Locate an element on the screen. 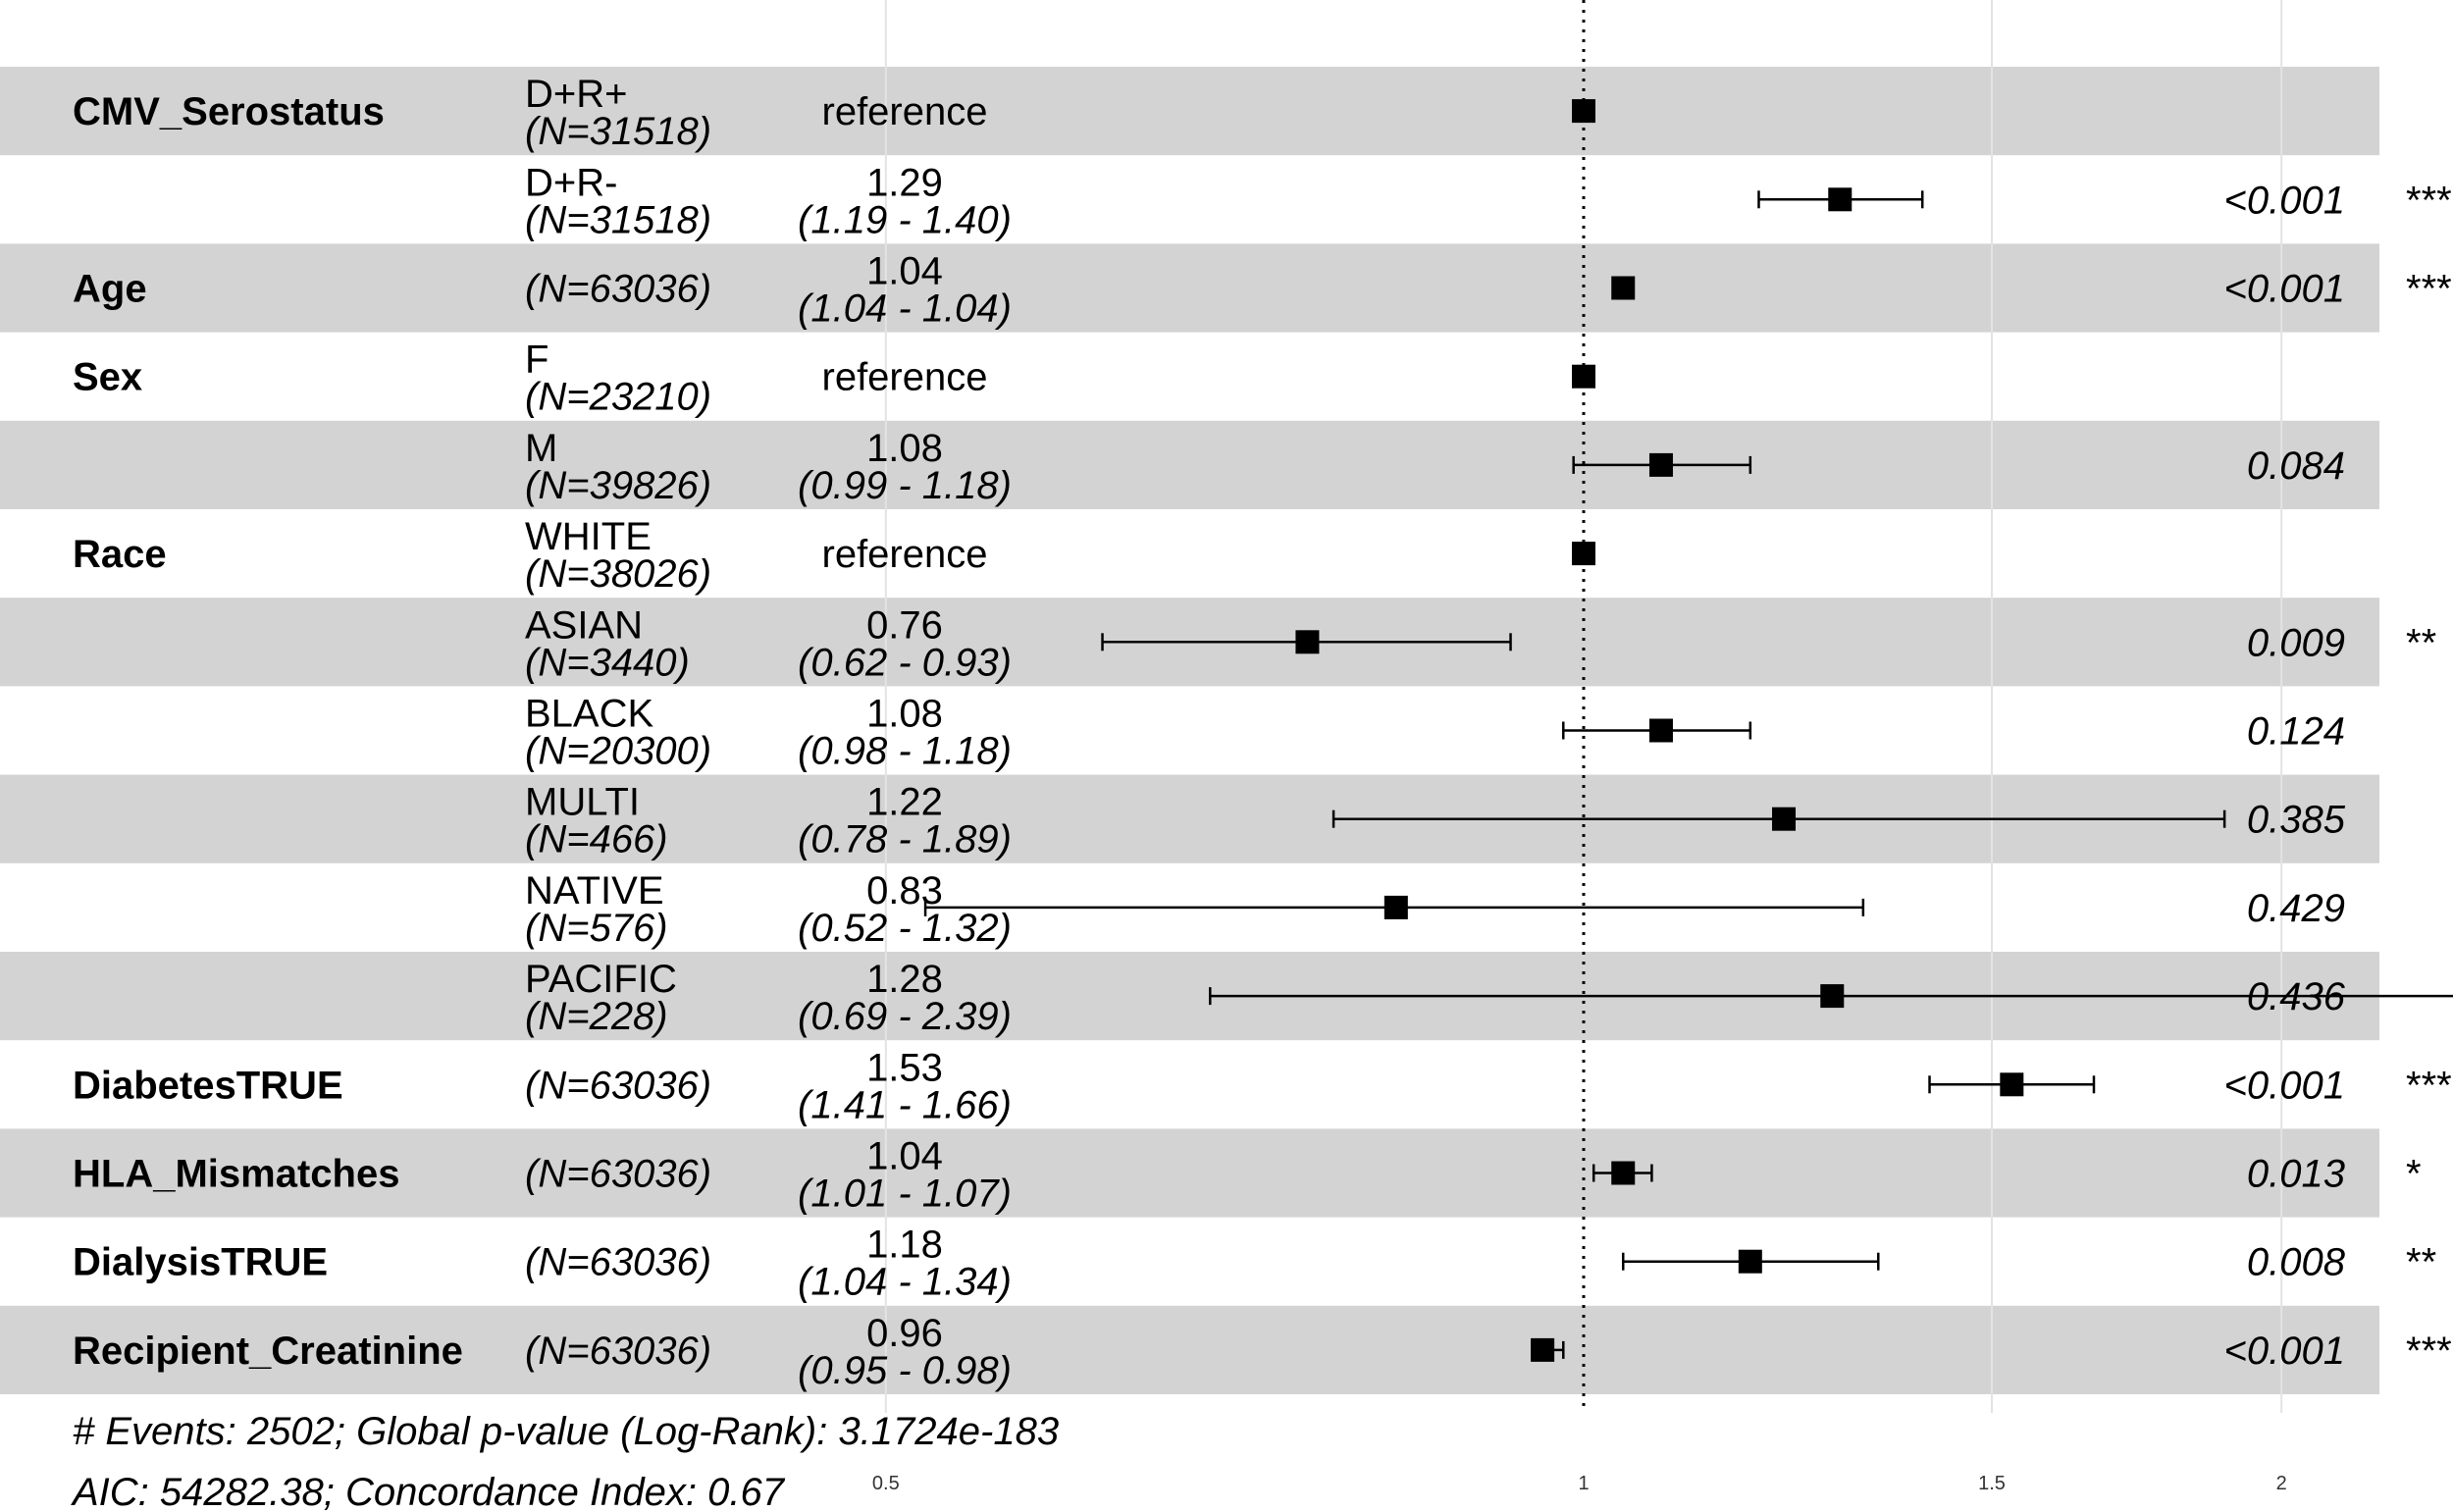 This screenshot has width=2453, height=1512. p-value-label: 0.013 is located at coordinates (2296, 1174).